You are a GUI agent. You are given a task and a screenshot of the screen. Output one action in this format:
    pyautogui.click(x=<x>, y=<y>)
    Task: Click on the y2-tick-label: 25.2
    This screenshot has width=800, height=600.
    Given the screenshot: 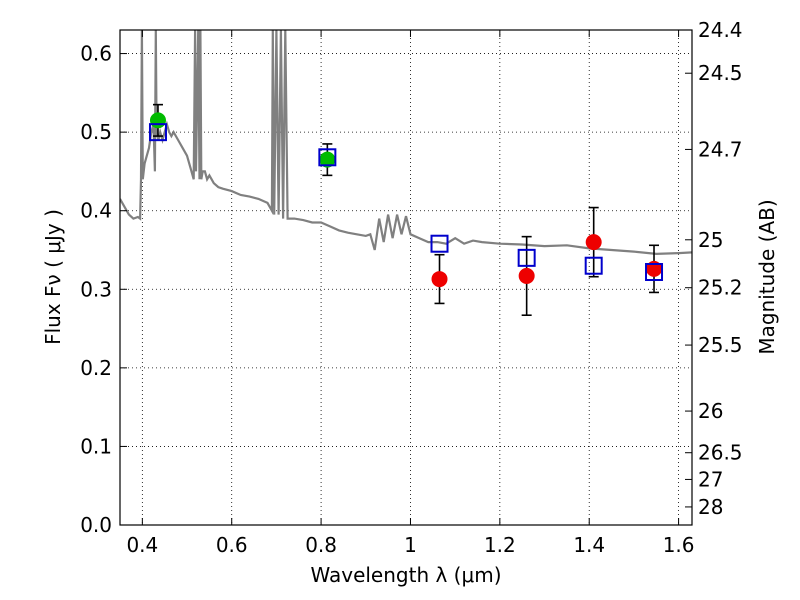 What is the action you would take?
    pyautogui.click(x=720, y=288)
    